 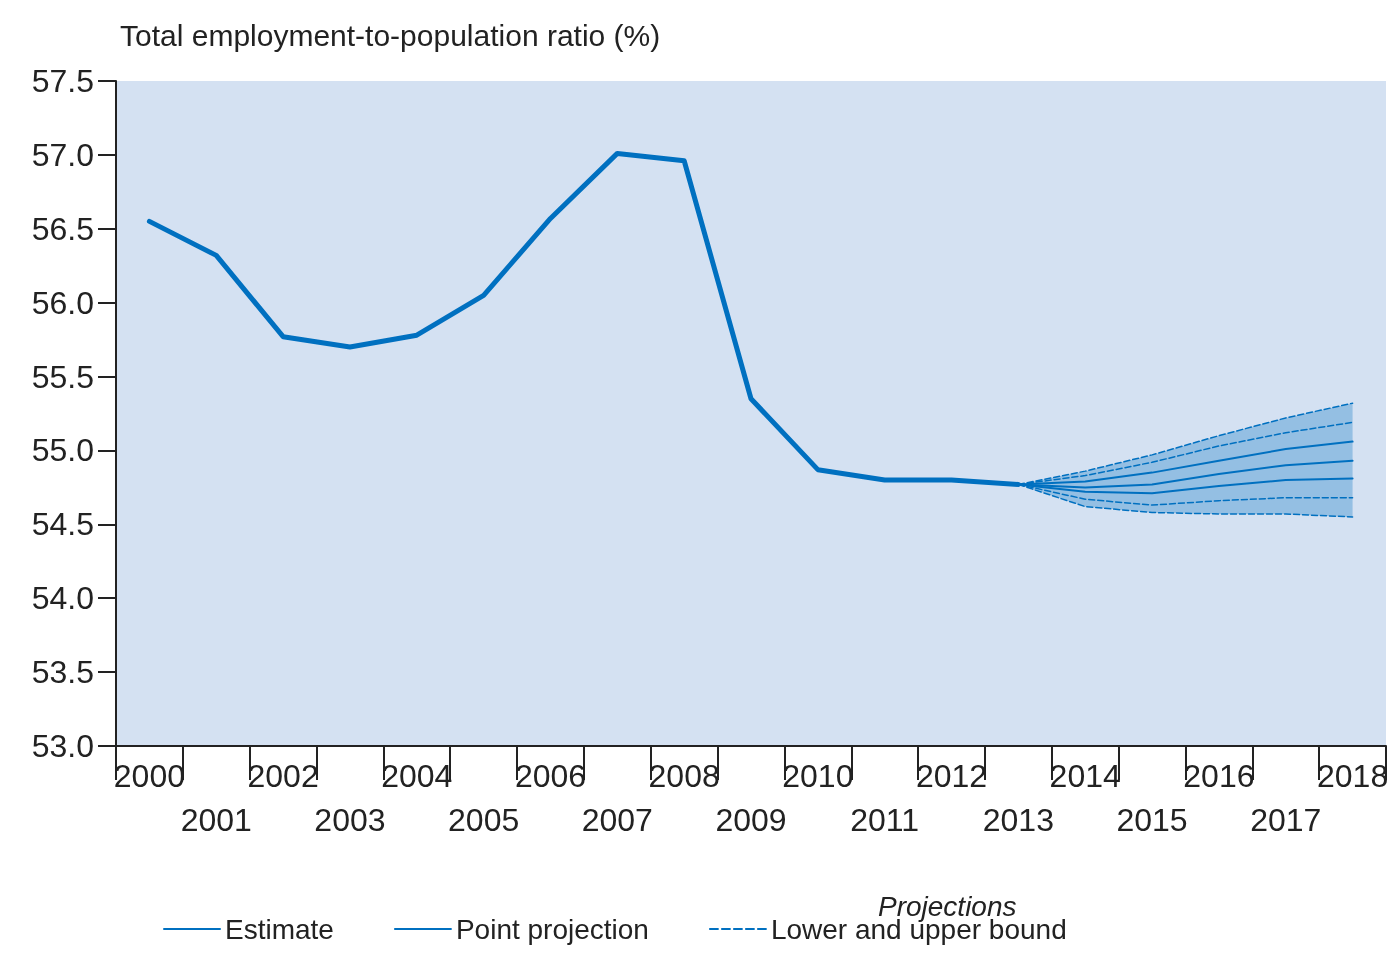 What do you see at coordinates (62, 598) in the screenshot?
I see `y-tick-label: 54.0` at bounding box center [62, 598].